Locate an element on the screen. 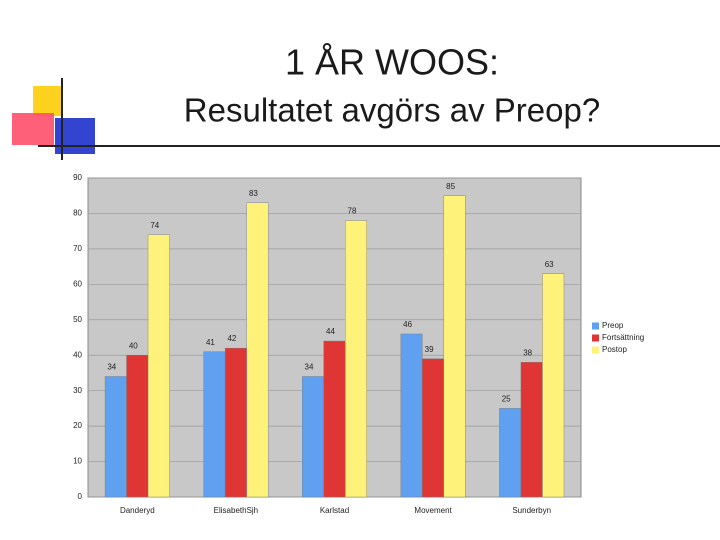  value-label: 83 is located at coordinates (253, 193).